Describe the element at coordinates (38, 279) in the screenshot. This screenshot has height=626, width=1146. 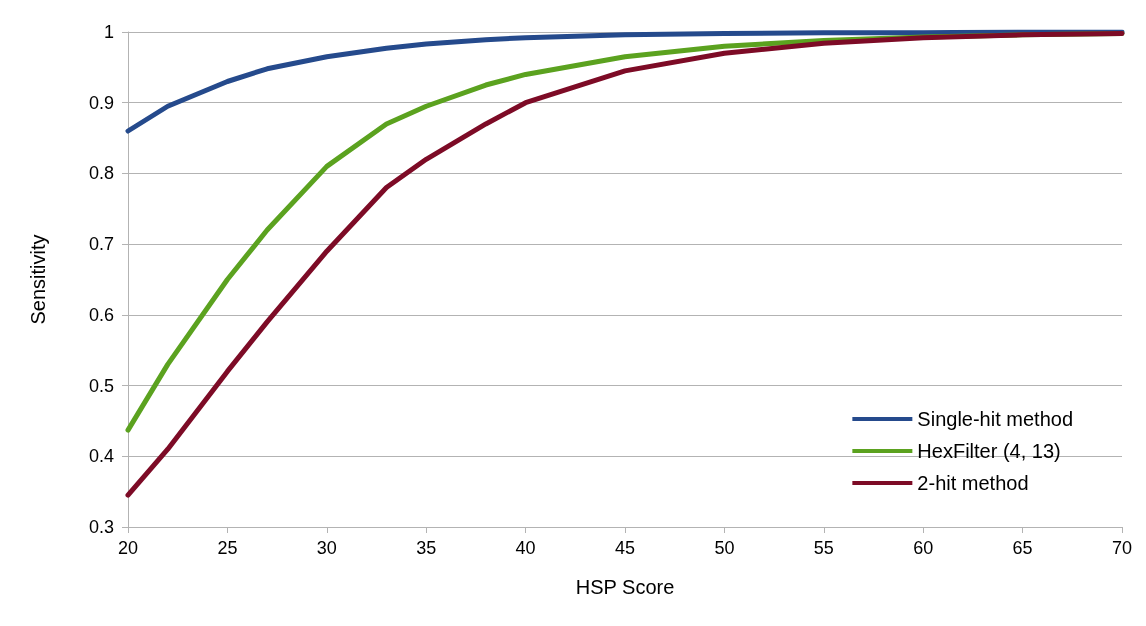
I see `y-axis-title: Sensitivity` at that location.